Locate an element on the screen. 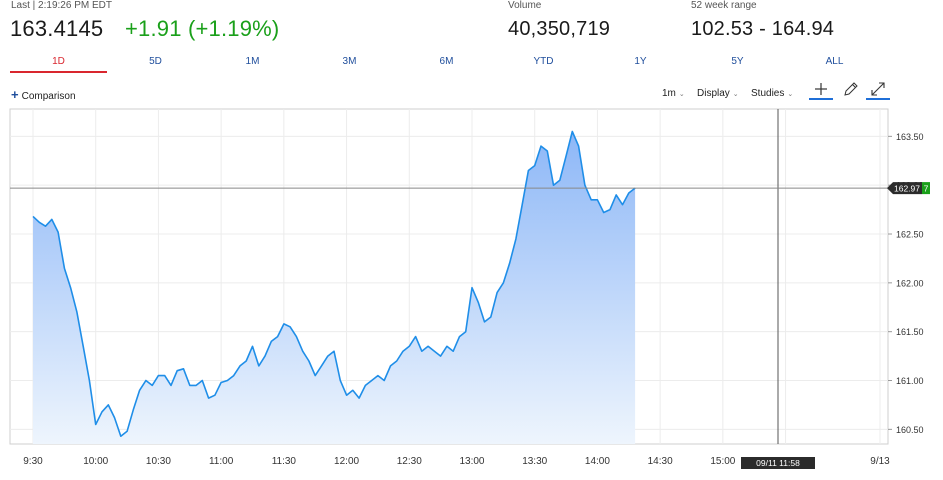 This screenshot has height=480, width=943. tab-6m: 6M is located at coordinates (446, 61).